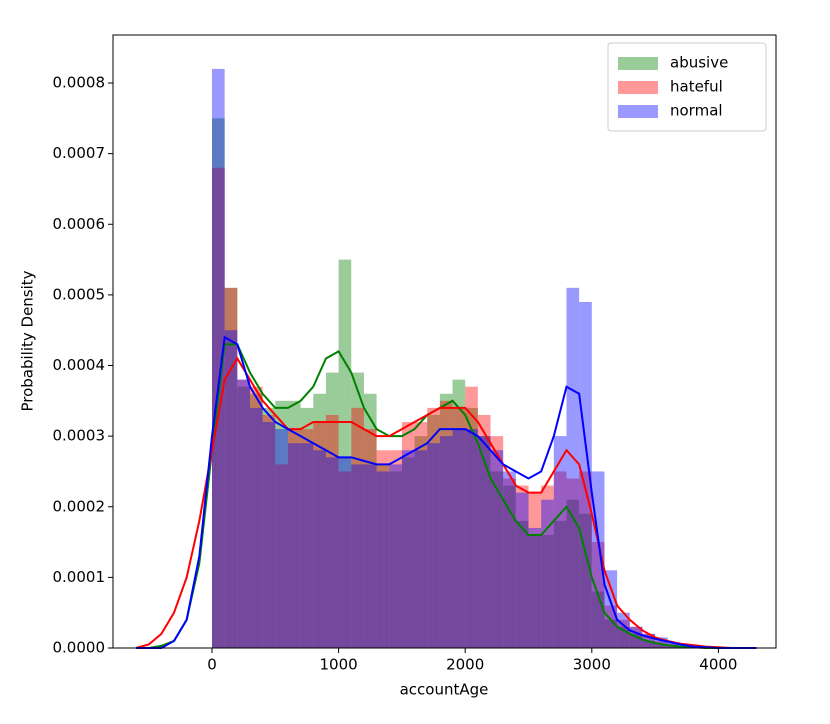 This screenshot has width=830, height=724. Describe the element at coordinates (444, 690) in the screenshot. I see `x-axis-label: accountAge` at that location.